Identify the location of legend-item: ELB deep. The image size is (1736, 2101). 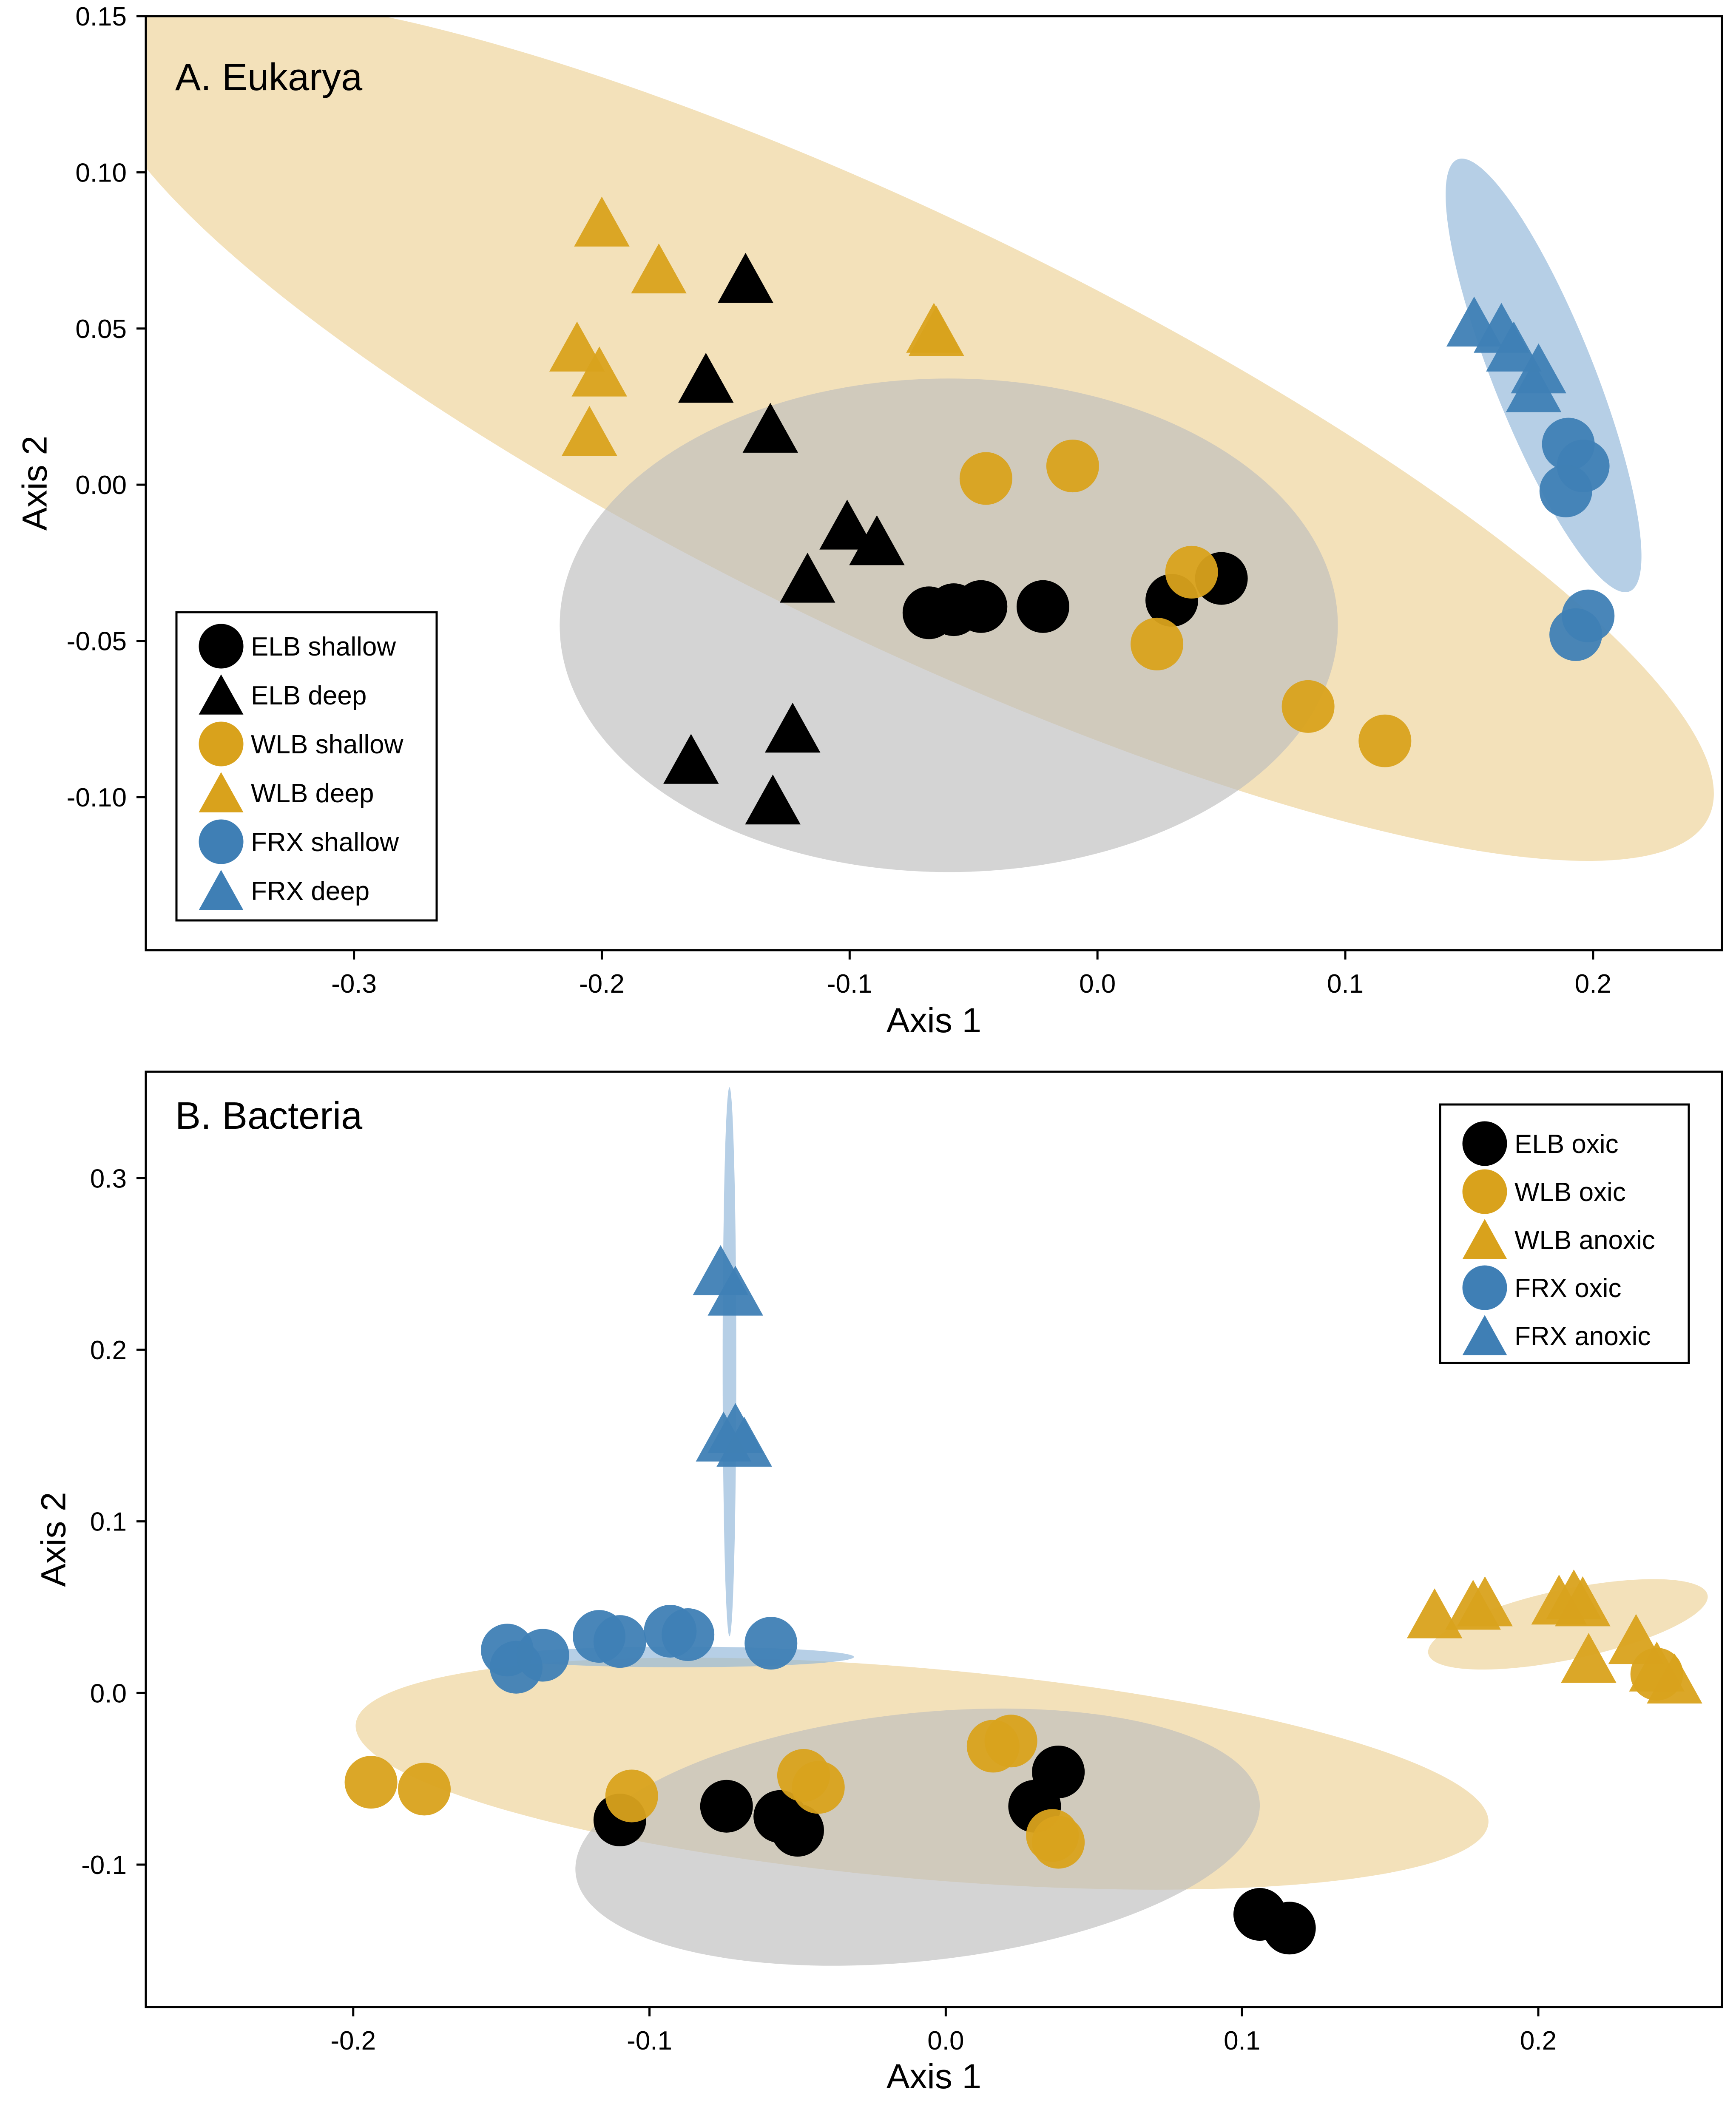
(283, 694).